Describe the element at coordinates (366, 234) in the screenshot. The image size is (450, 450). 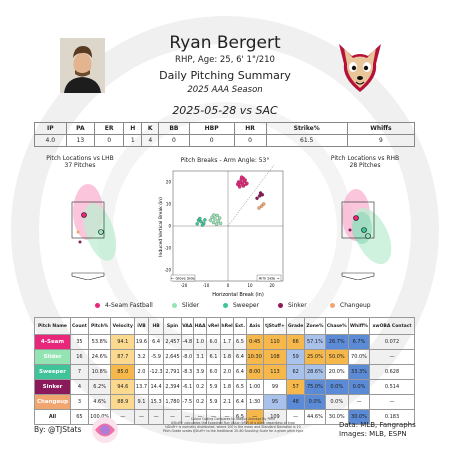
I see `rhb-location-plot` at that location.